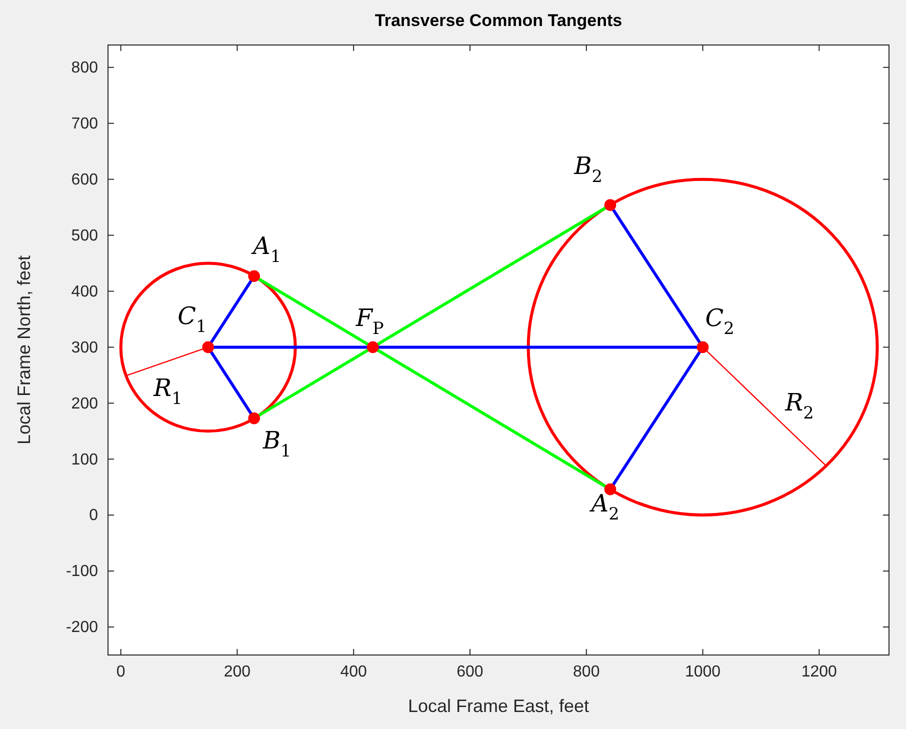 The image size is (906, 729). I want to click on annotation: R$_{1}$, so click(167, 391).